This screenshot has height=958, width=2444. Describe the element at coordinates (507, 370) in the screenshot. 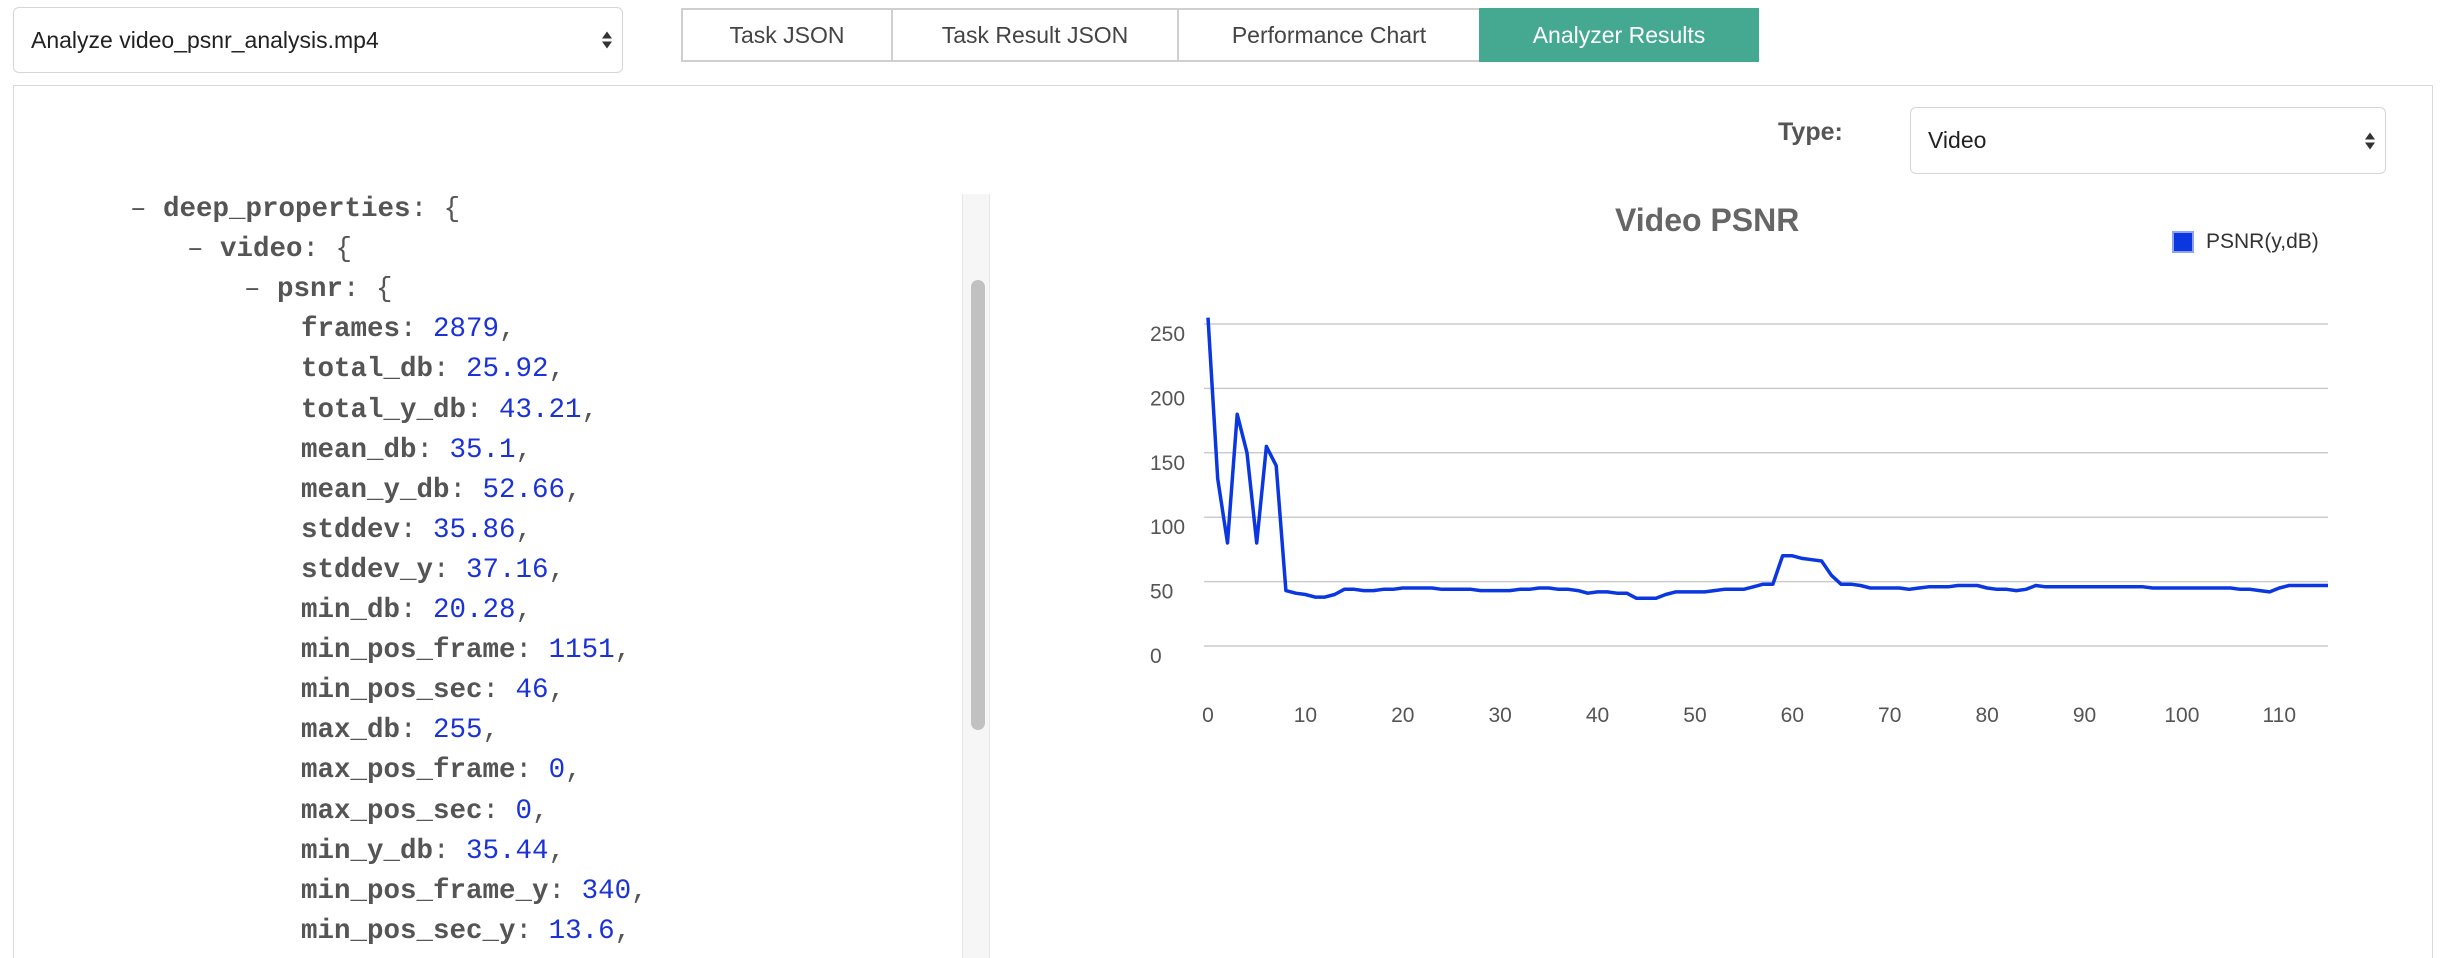

I see `json-value: 25.92` at that location.